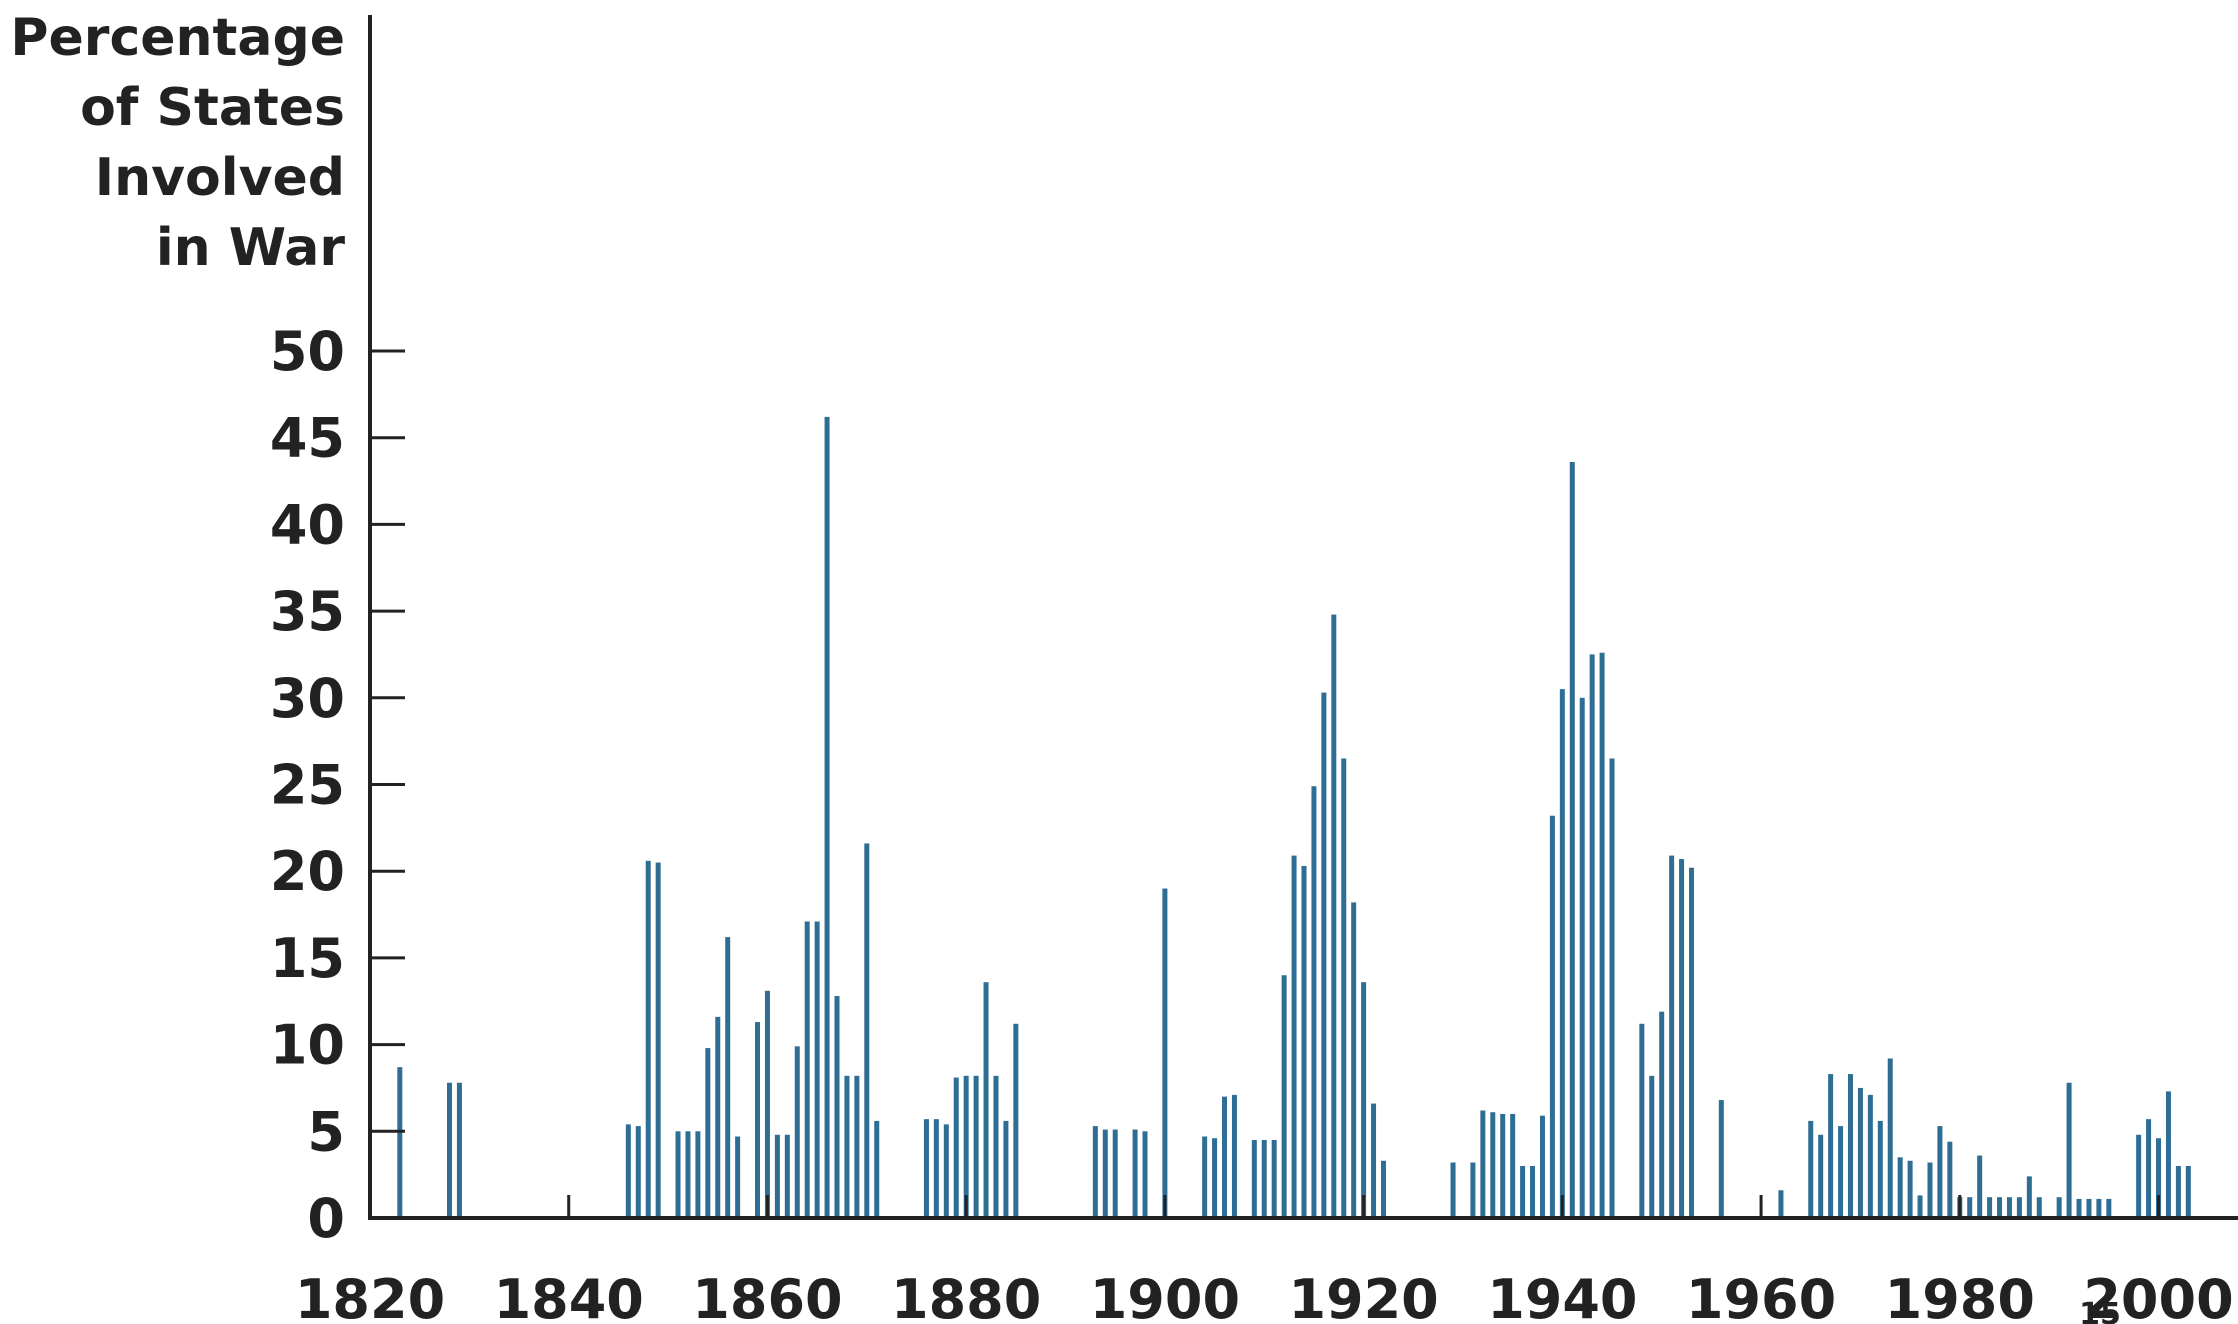 The image size is (2238, 1324). What do you see at coordinates (2100, 1310) in the screenshot?
I see `page-number: 15` at bounding box center [2100, 1310].